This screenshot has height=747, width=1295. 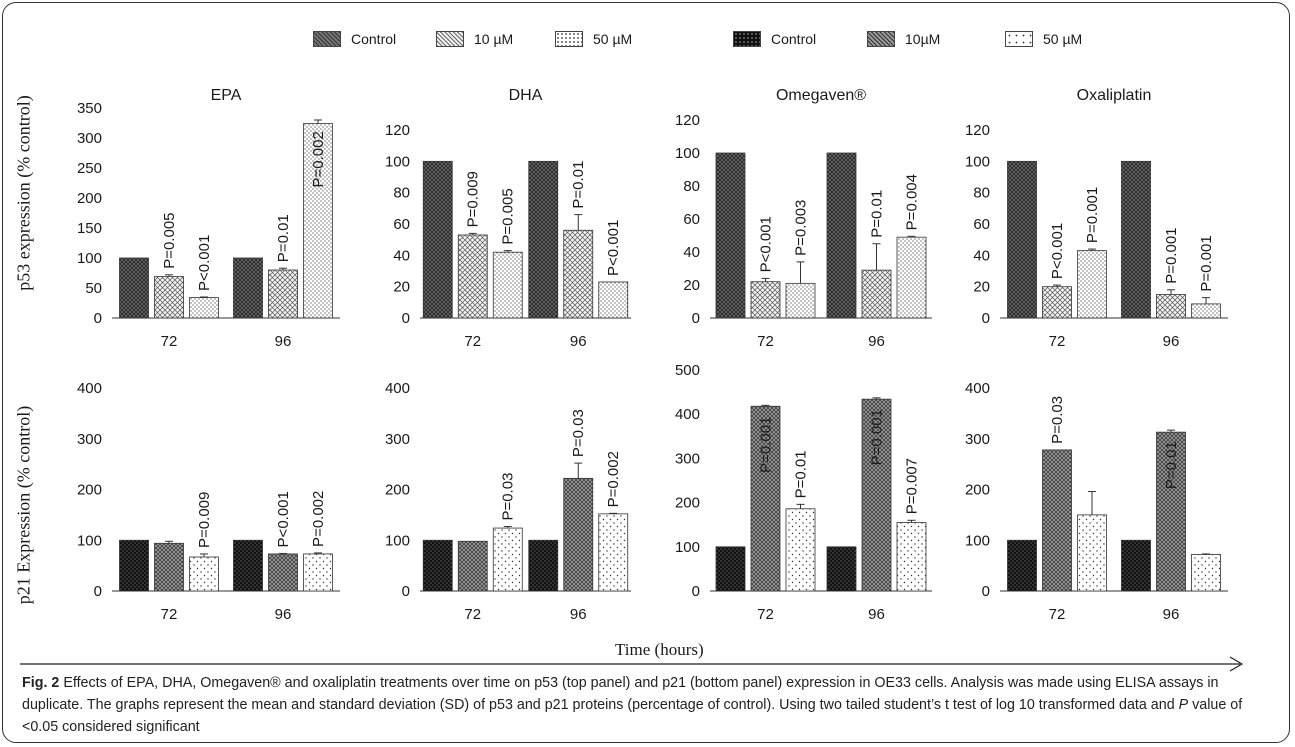 I want to click on legend-label: 50 µM, so click(x=613, y=39).